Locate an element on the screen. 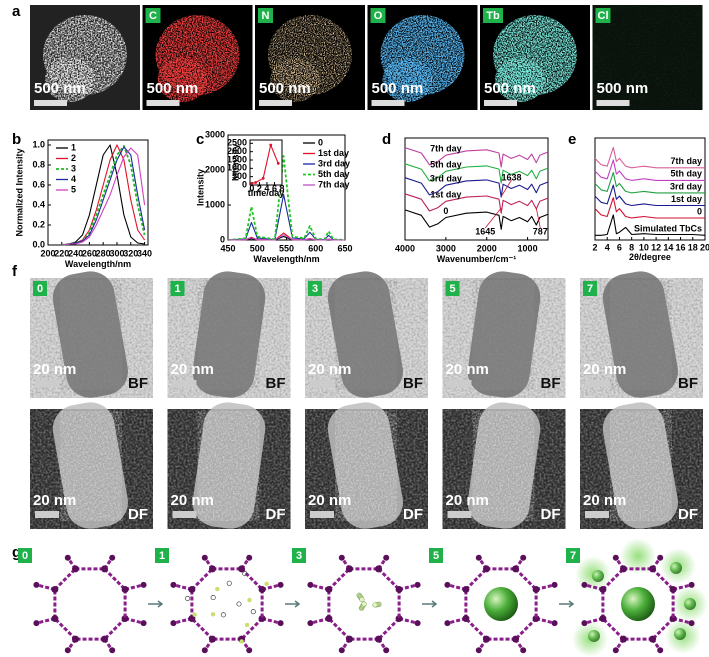 The image size is (709, 657). legend-label: 1st day is located at coordinates (333, 153).